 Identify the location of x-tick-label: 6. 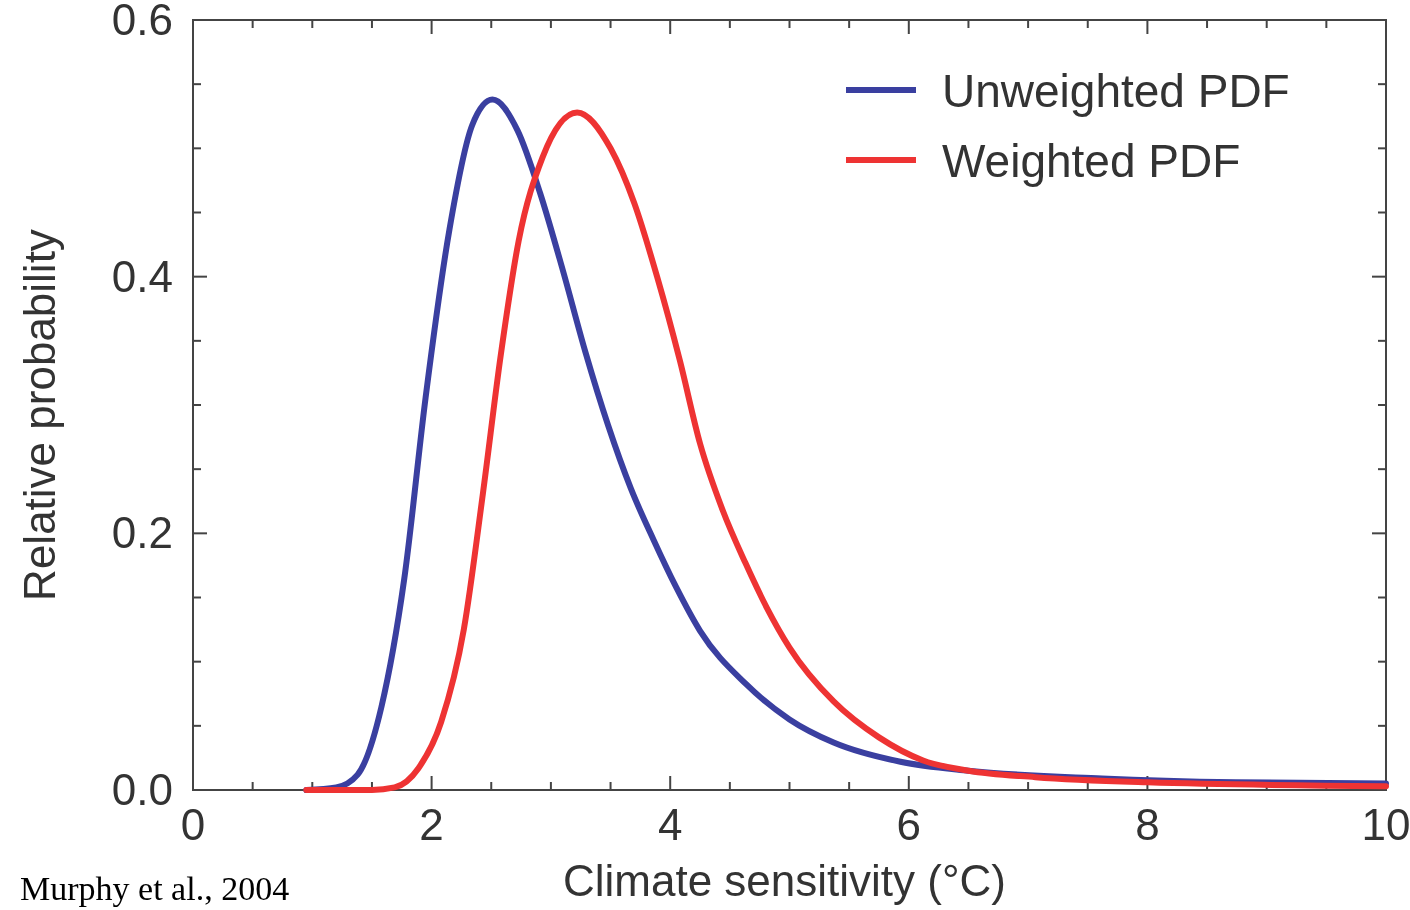
(909, 824).